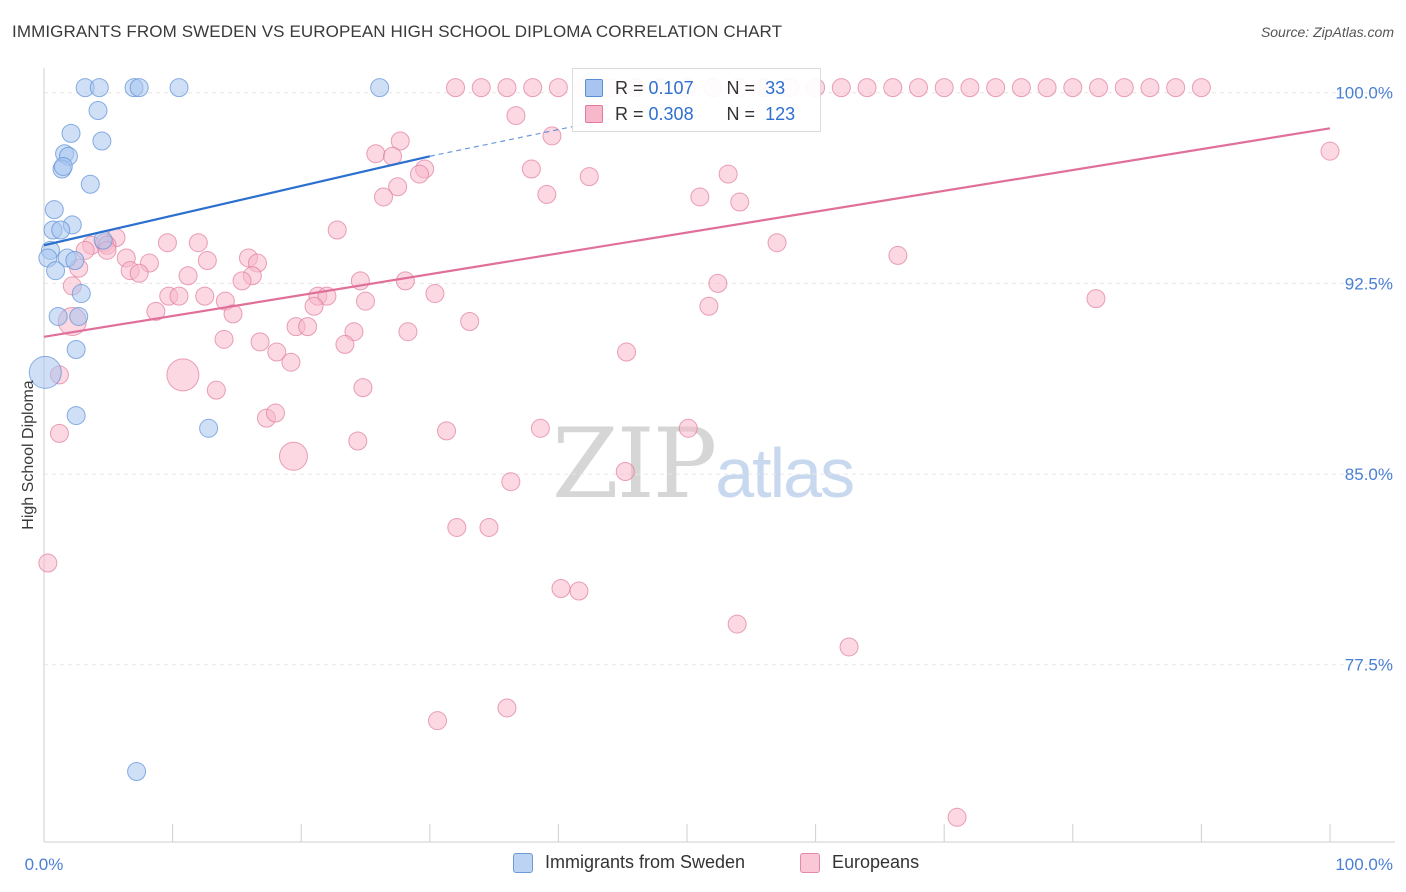 The width and height of the screenshot is (1406, 892). I want to click on legend-item-europeans: Europeans, so click(859, 862).